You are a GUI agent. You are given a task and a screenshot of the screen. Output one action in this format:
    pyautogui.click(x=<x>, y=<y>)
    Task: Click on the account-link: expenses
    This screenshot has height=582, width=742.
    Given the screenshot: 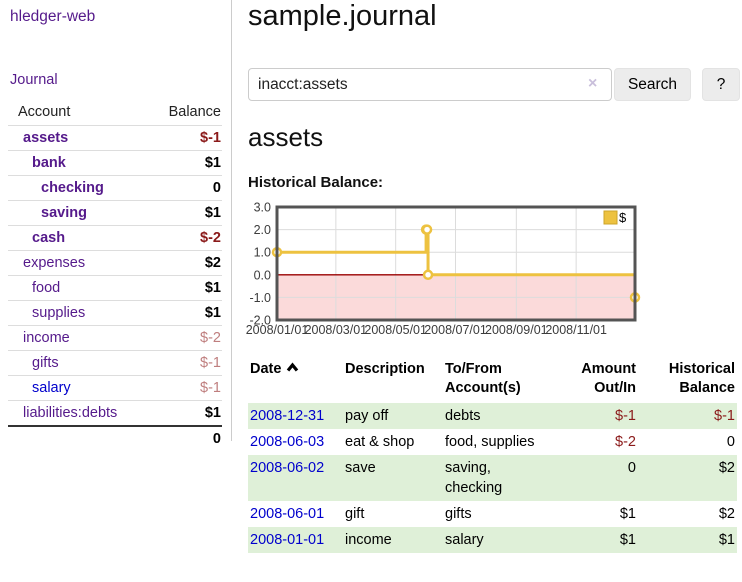 What is the action you would take?
    pyautogui.click(x=54, y=263)
    